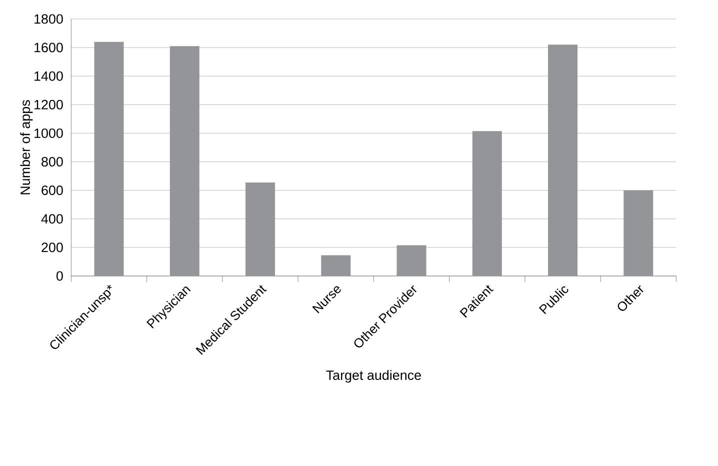 This screenshot has width=718, height=466. Describe the element at coordinates (59, 276) in the screenshot. I see `y-tick-label: 0` at that location.